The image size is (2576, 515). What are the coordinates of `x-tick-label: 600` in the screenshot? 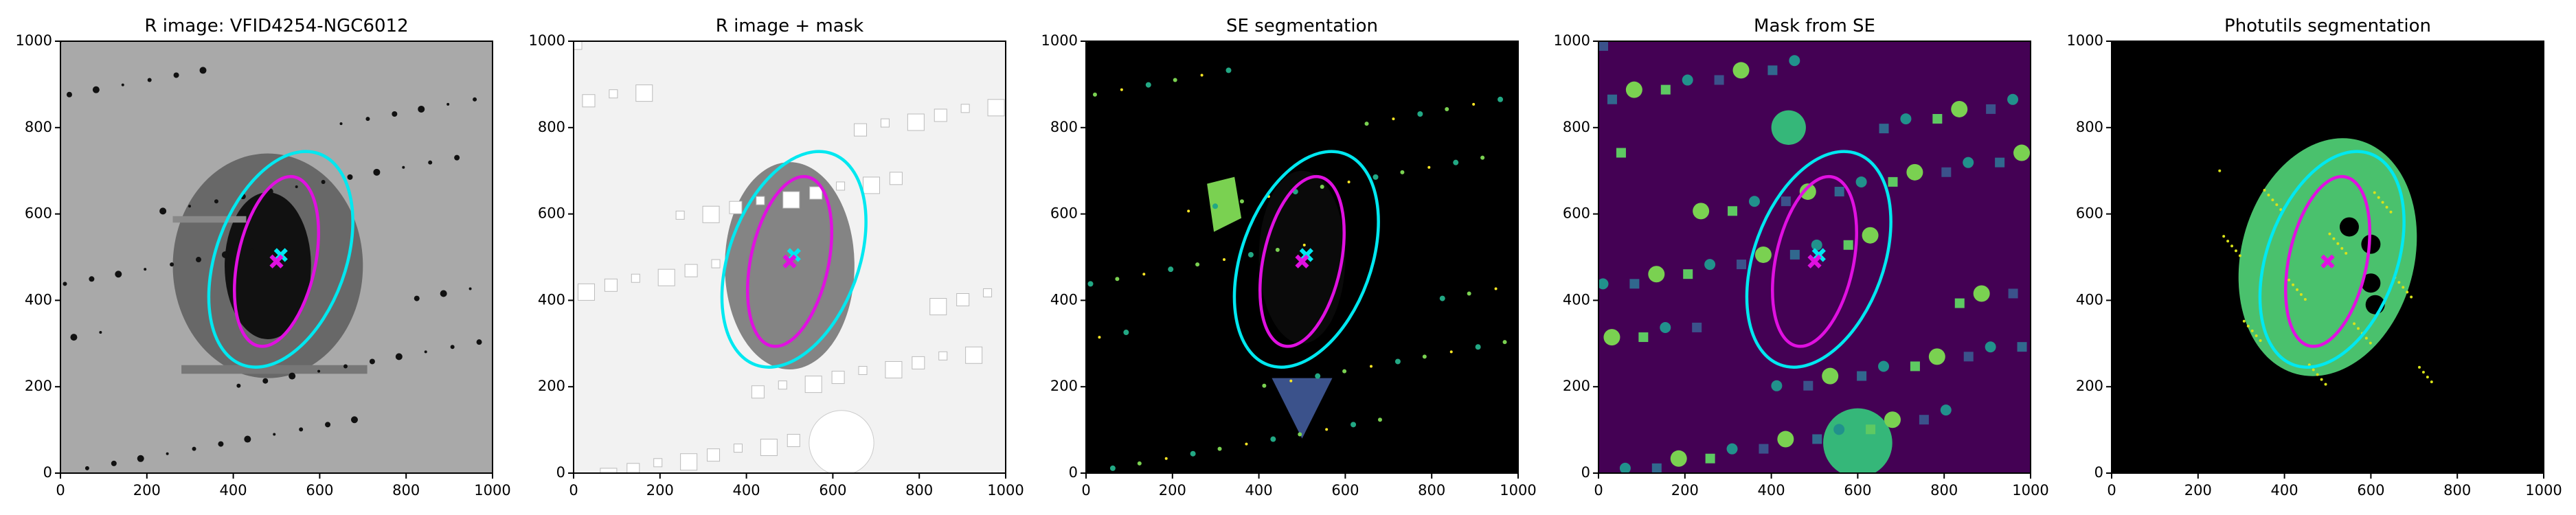 It's located at (1345, 490).